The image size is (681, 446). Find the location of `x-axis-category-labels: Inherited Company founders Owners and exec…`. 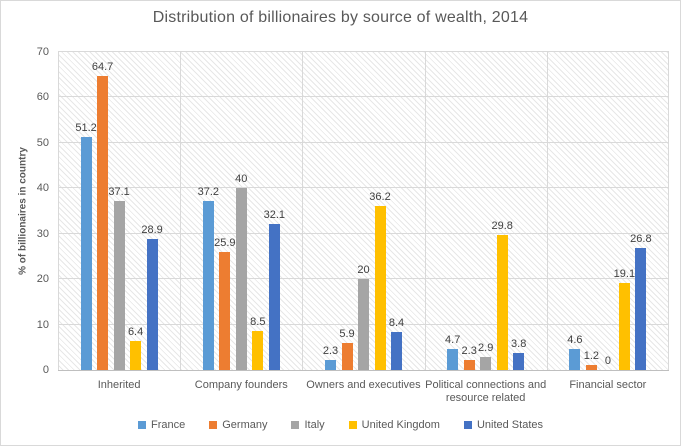

x-axis-category-labels: Inherited Company founders Owners and exec… is located at coordinates (363, 392).